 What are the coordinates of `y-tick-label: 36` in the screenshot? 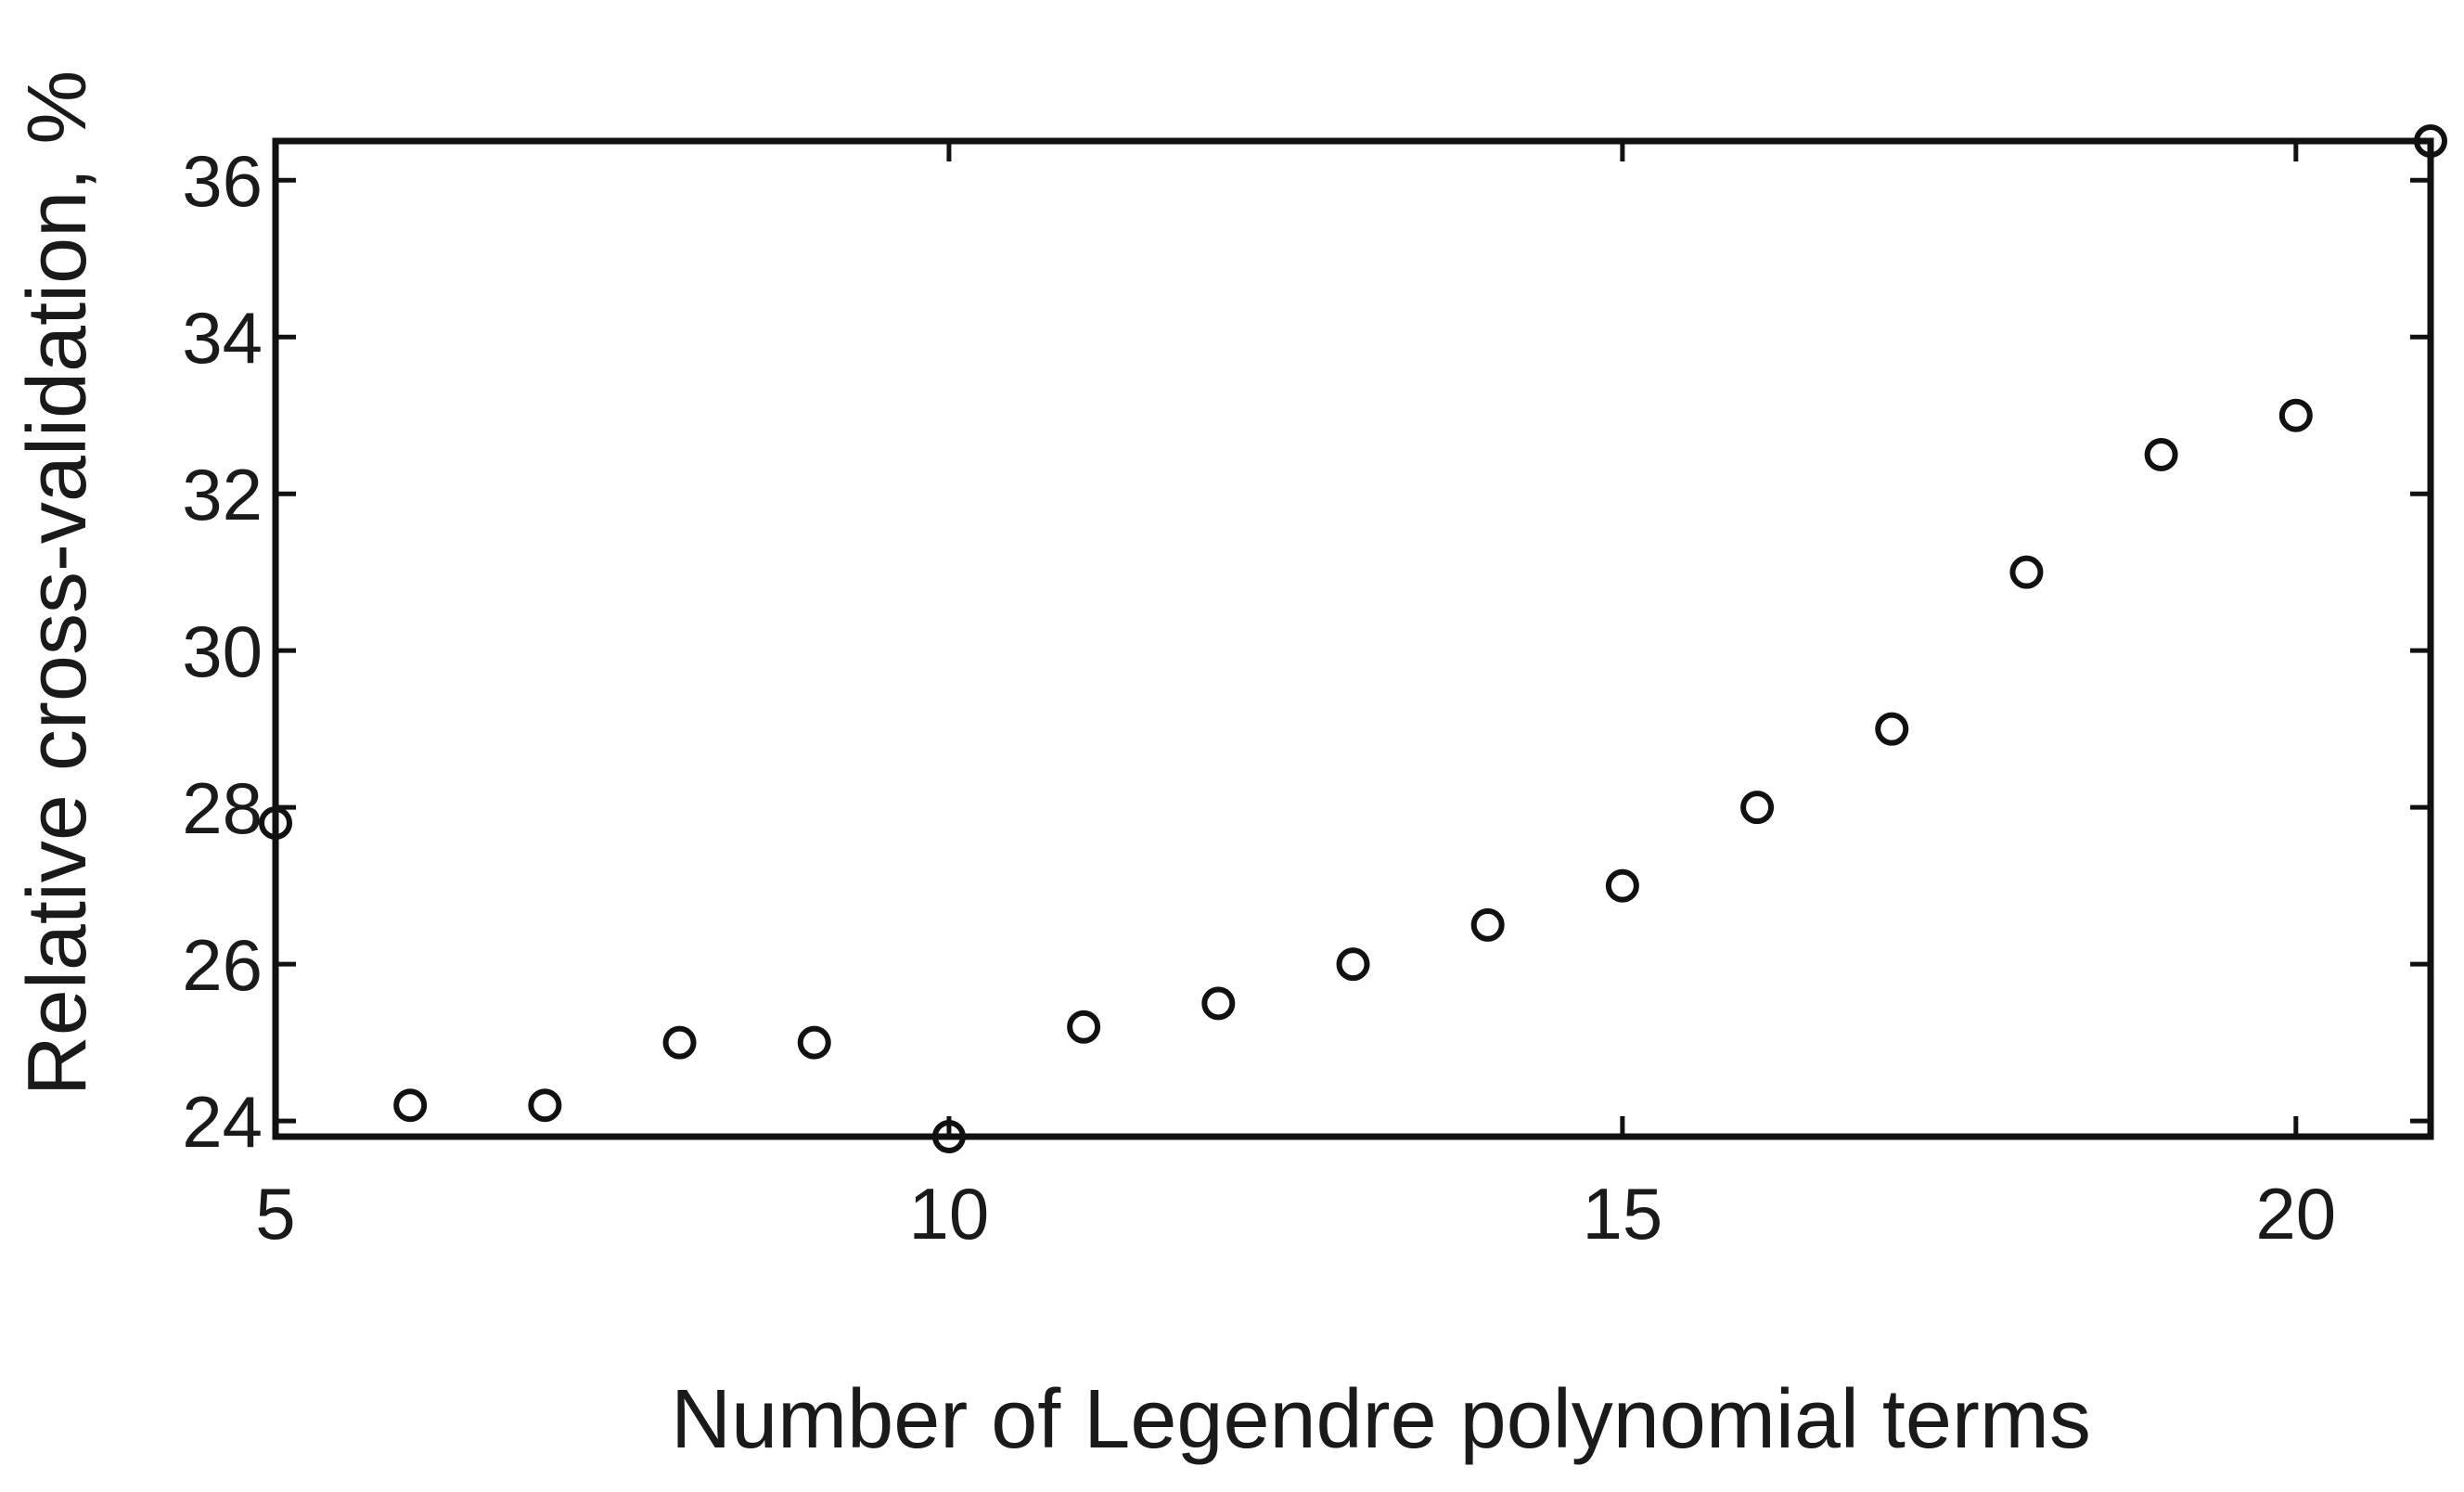 It's located at (222, 181).